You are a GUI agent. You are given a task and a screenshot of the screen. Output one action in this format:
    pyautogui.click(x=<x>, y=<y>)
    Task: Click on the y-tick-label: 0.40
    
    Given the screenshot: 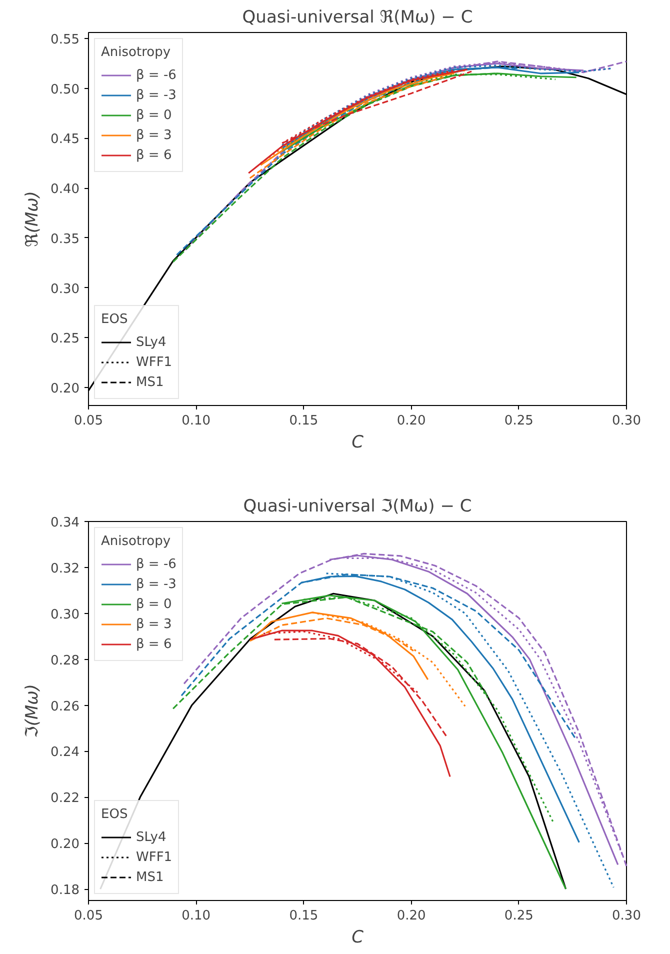 What is the action you would take?
    pyautogui.click(x=65, y=190)
    